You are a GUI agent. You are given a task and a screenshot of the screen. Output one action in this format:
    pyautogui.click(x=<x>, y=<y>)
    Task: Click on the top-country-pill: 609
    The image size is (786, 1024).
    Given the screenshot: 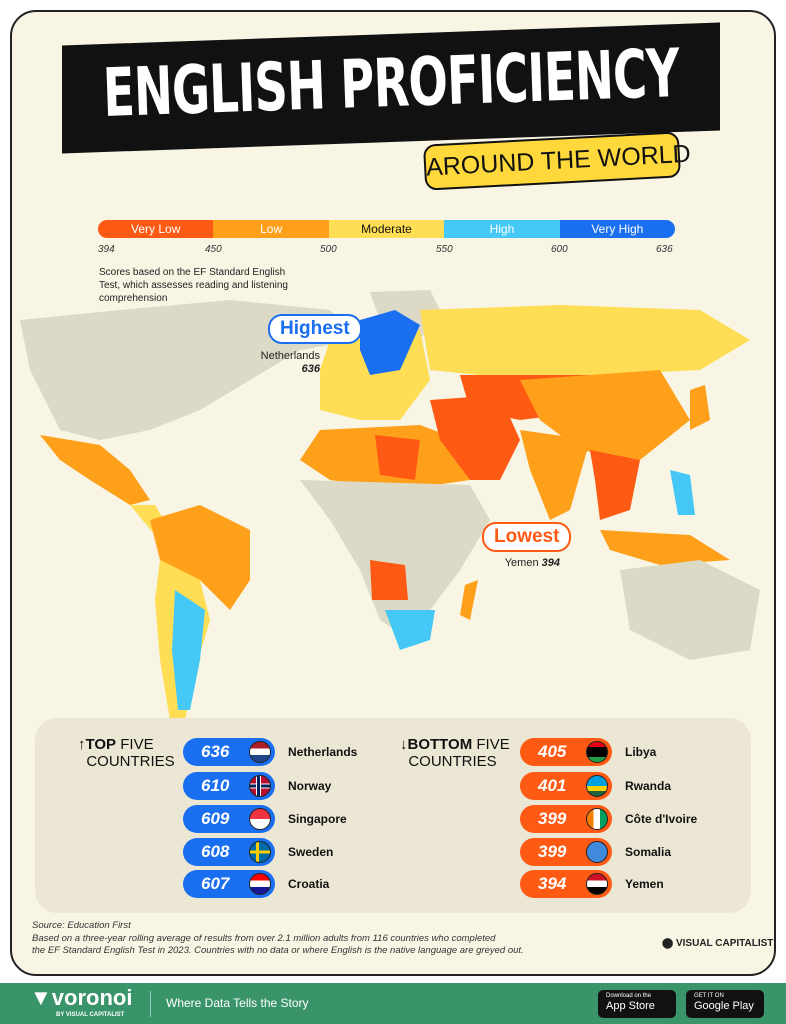 What is the action you would take?
    pyautogui.click(x=229, y=819)
    